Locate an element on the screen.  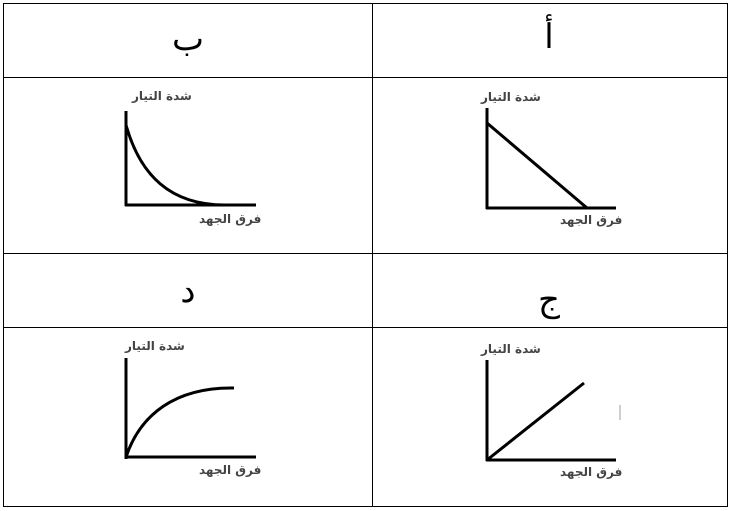
graph-a-line is located at coordinates (537, 165).